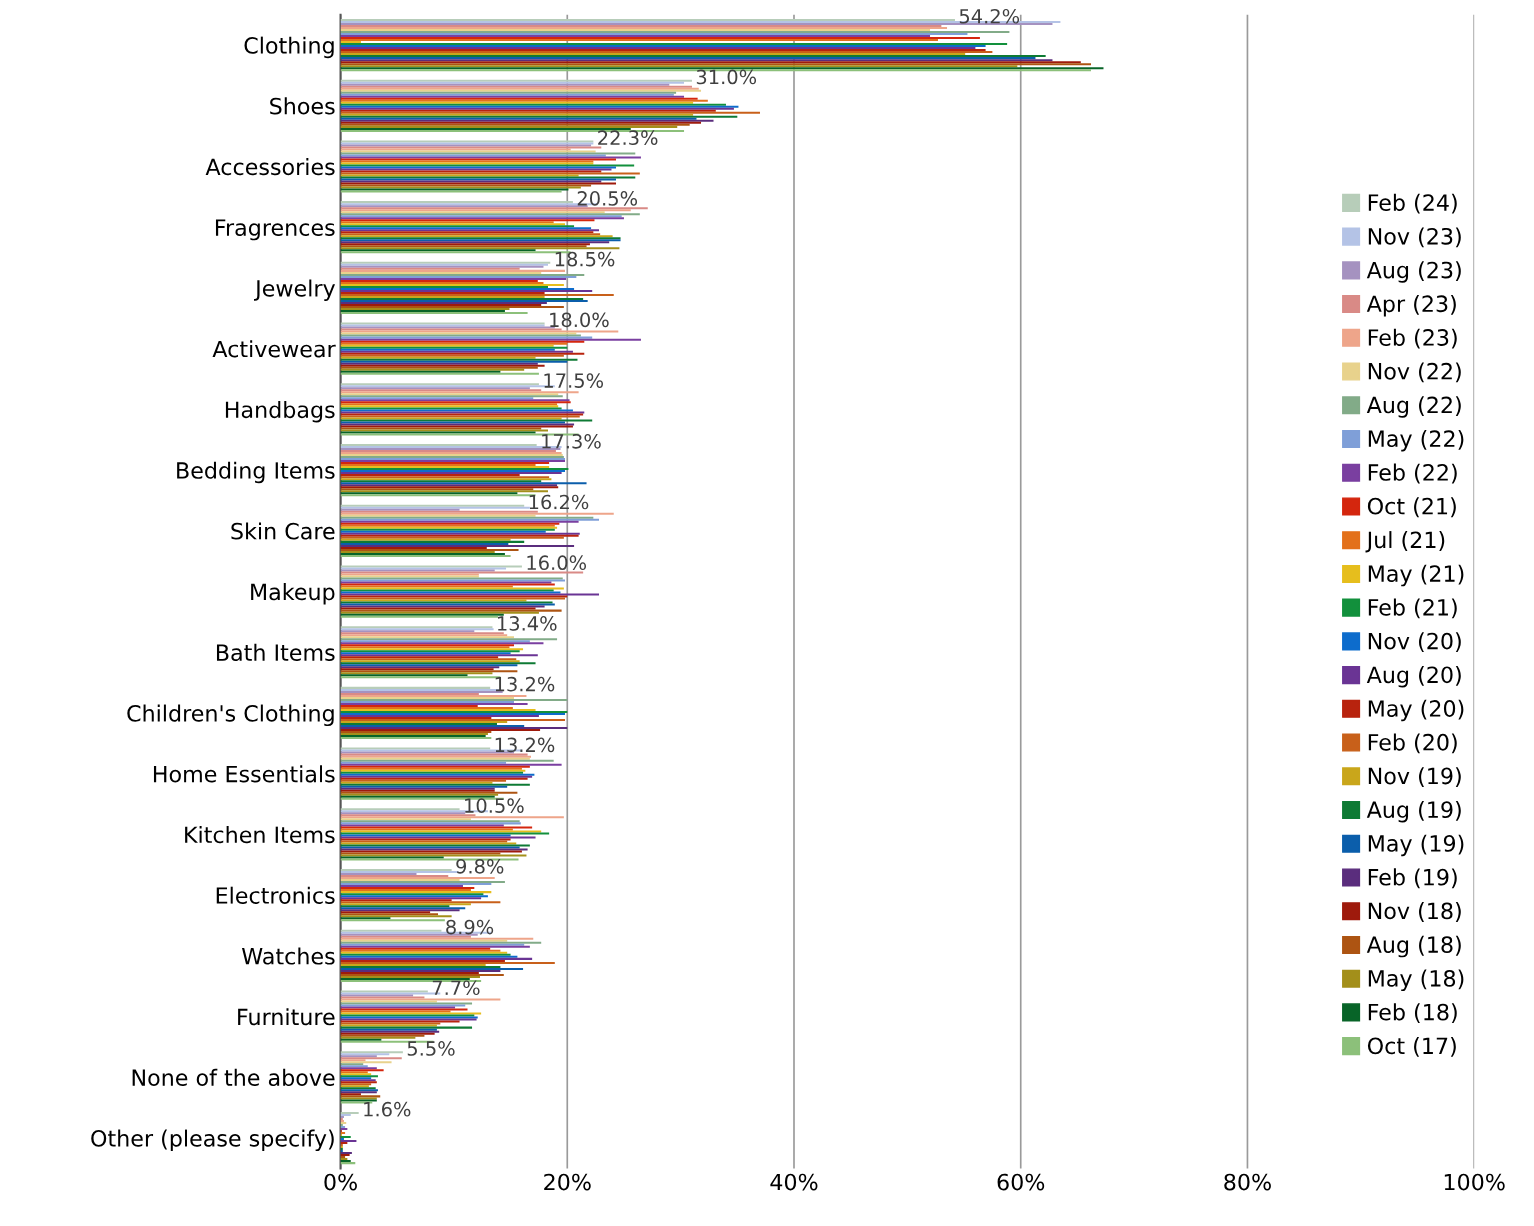  Describe the element at coordinates (470, 927) in the screenshot. I see `data-label: 8.9%` at that location.